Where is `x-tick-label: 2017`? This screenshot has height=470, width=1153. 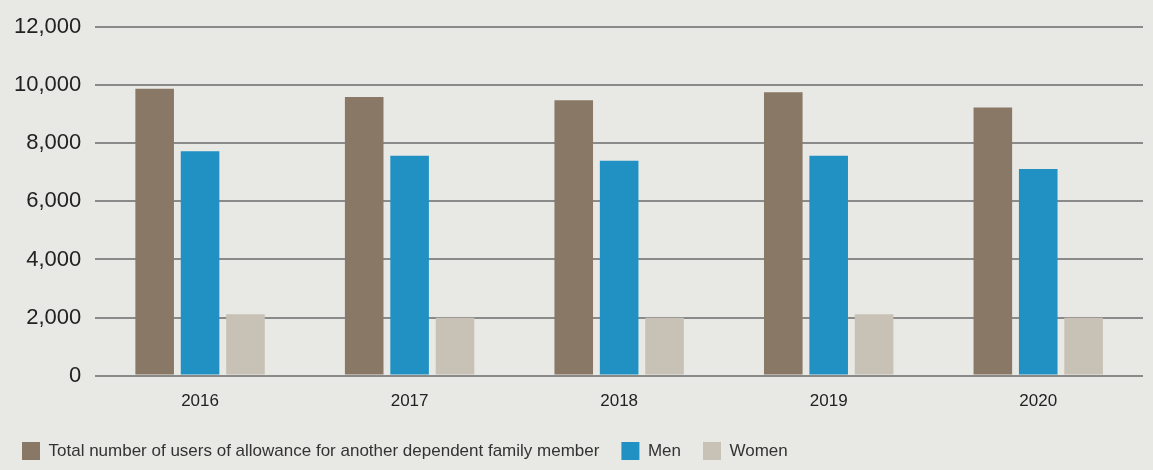 x-tick-label: 2017 is located at coordinates (409, 401).